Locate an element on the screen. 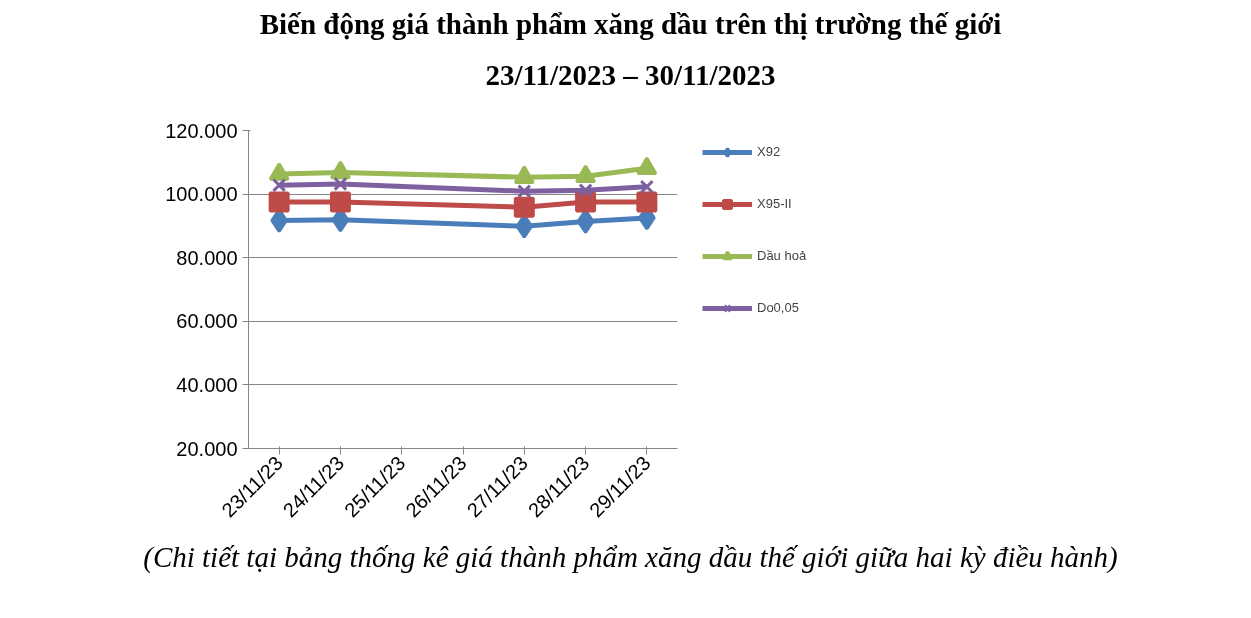  chart-title: Biến động giá thành phẩm xăng dầu trên thị trường thế giới is located at coordinates (630, 24).